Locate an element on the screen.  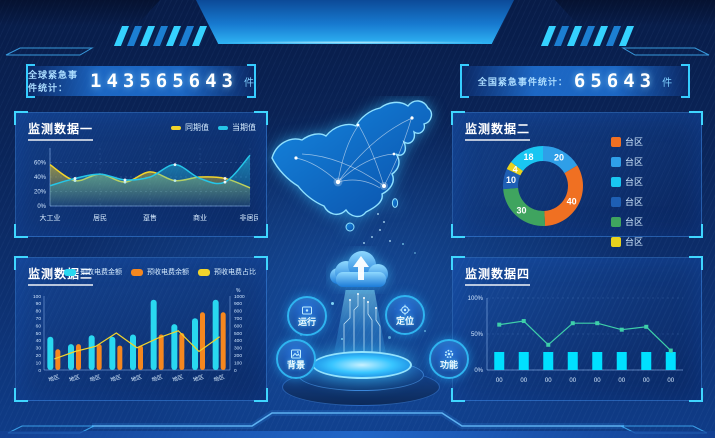
svg-text: 1000 is located at coordinates (239, 297).